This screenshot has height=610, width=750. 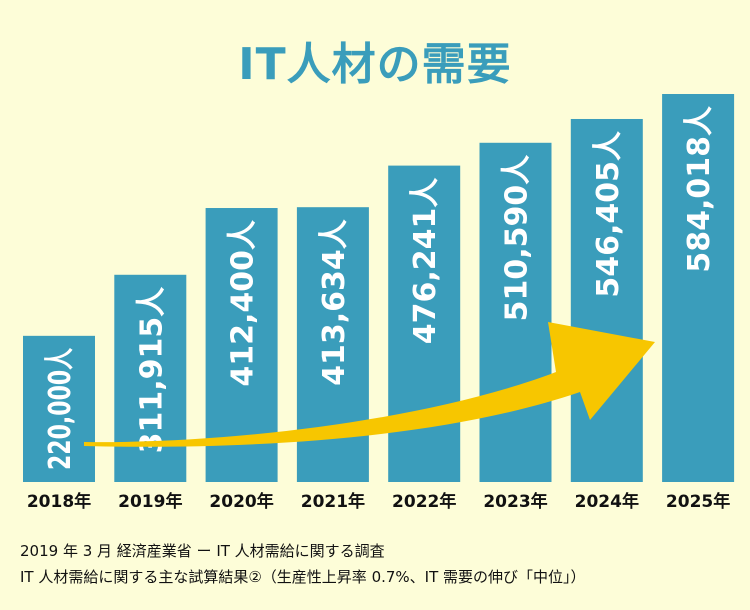 What do you see at coordinates (243, 303) in the screenshot?
I see `bar-value-label: 412,400人` at bounding box center [243, 303].